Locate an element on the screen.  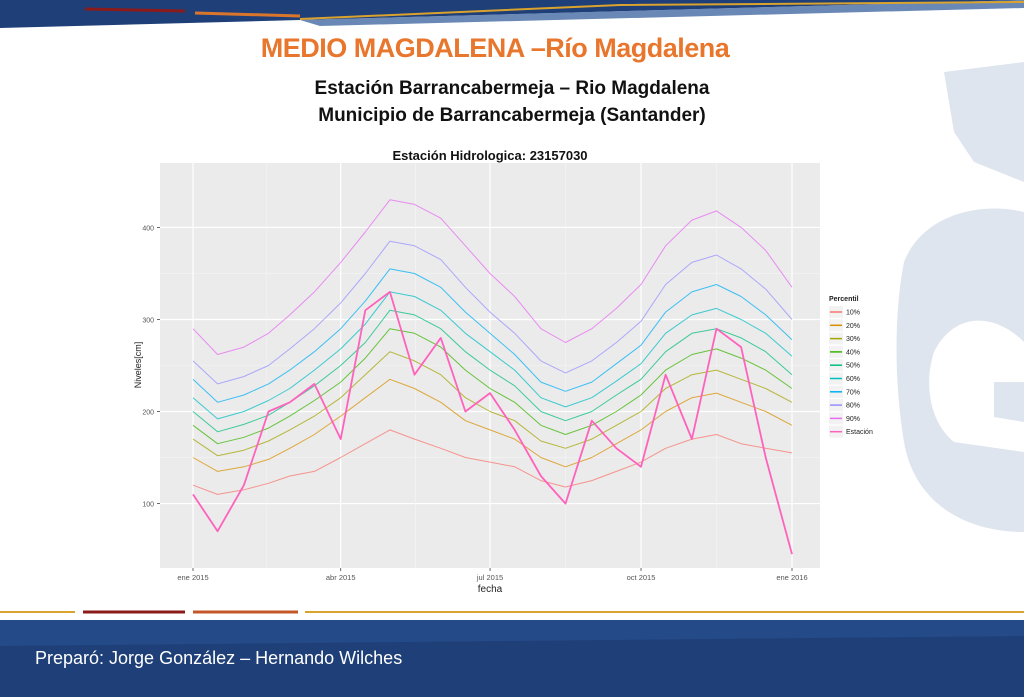
x-tick-label: abr 2015 is located at coordinates (341, 577).